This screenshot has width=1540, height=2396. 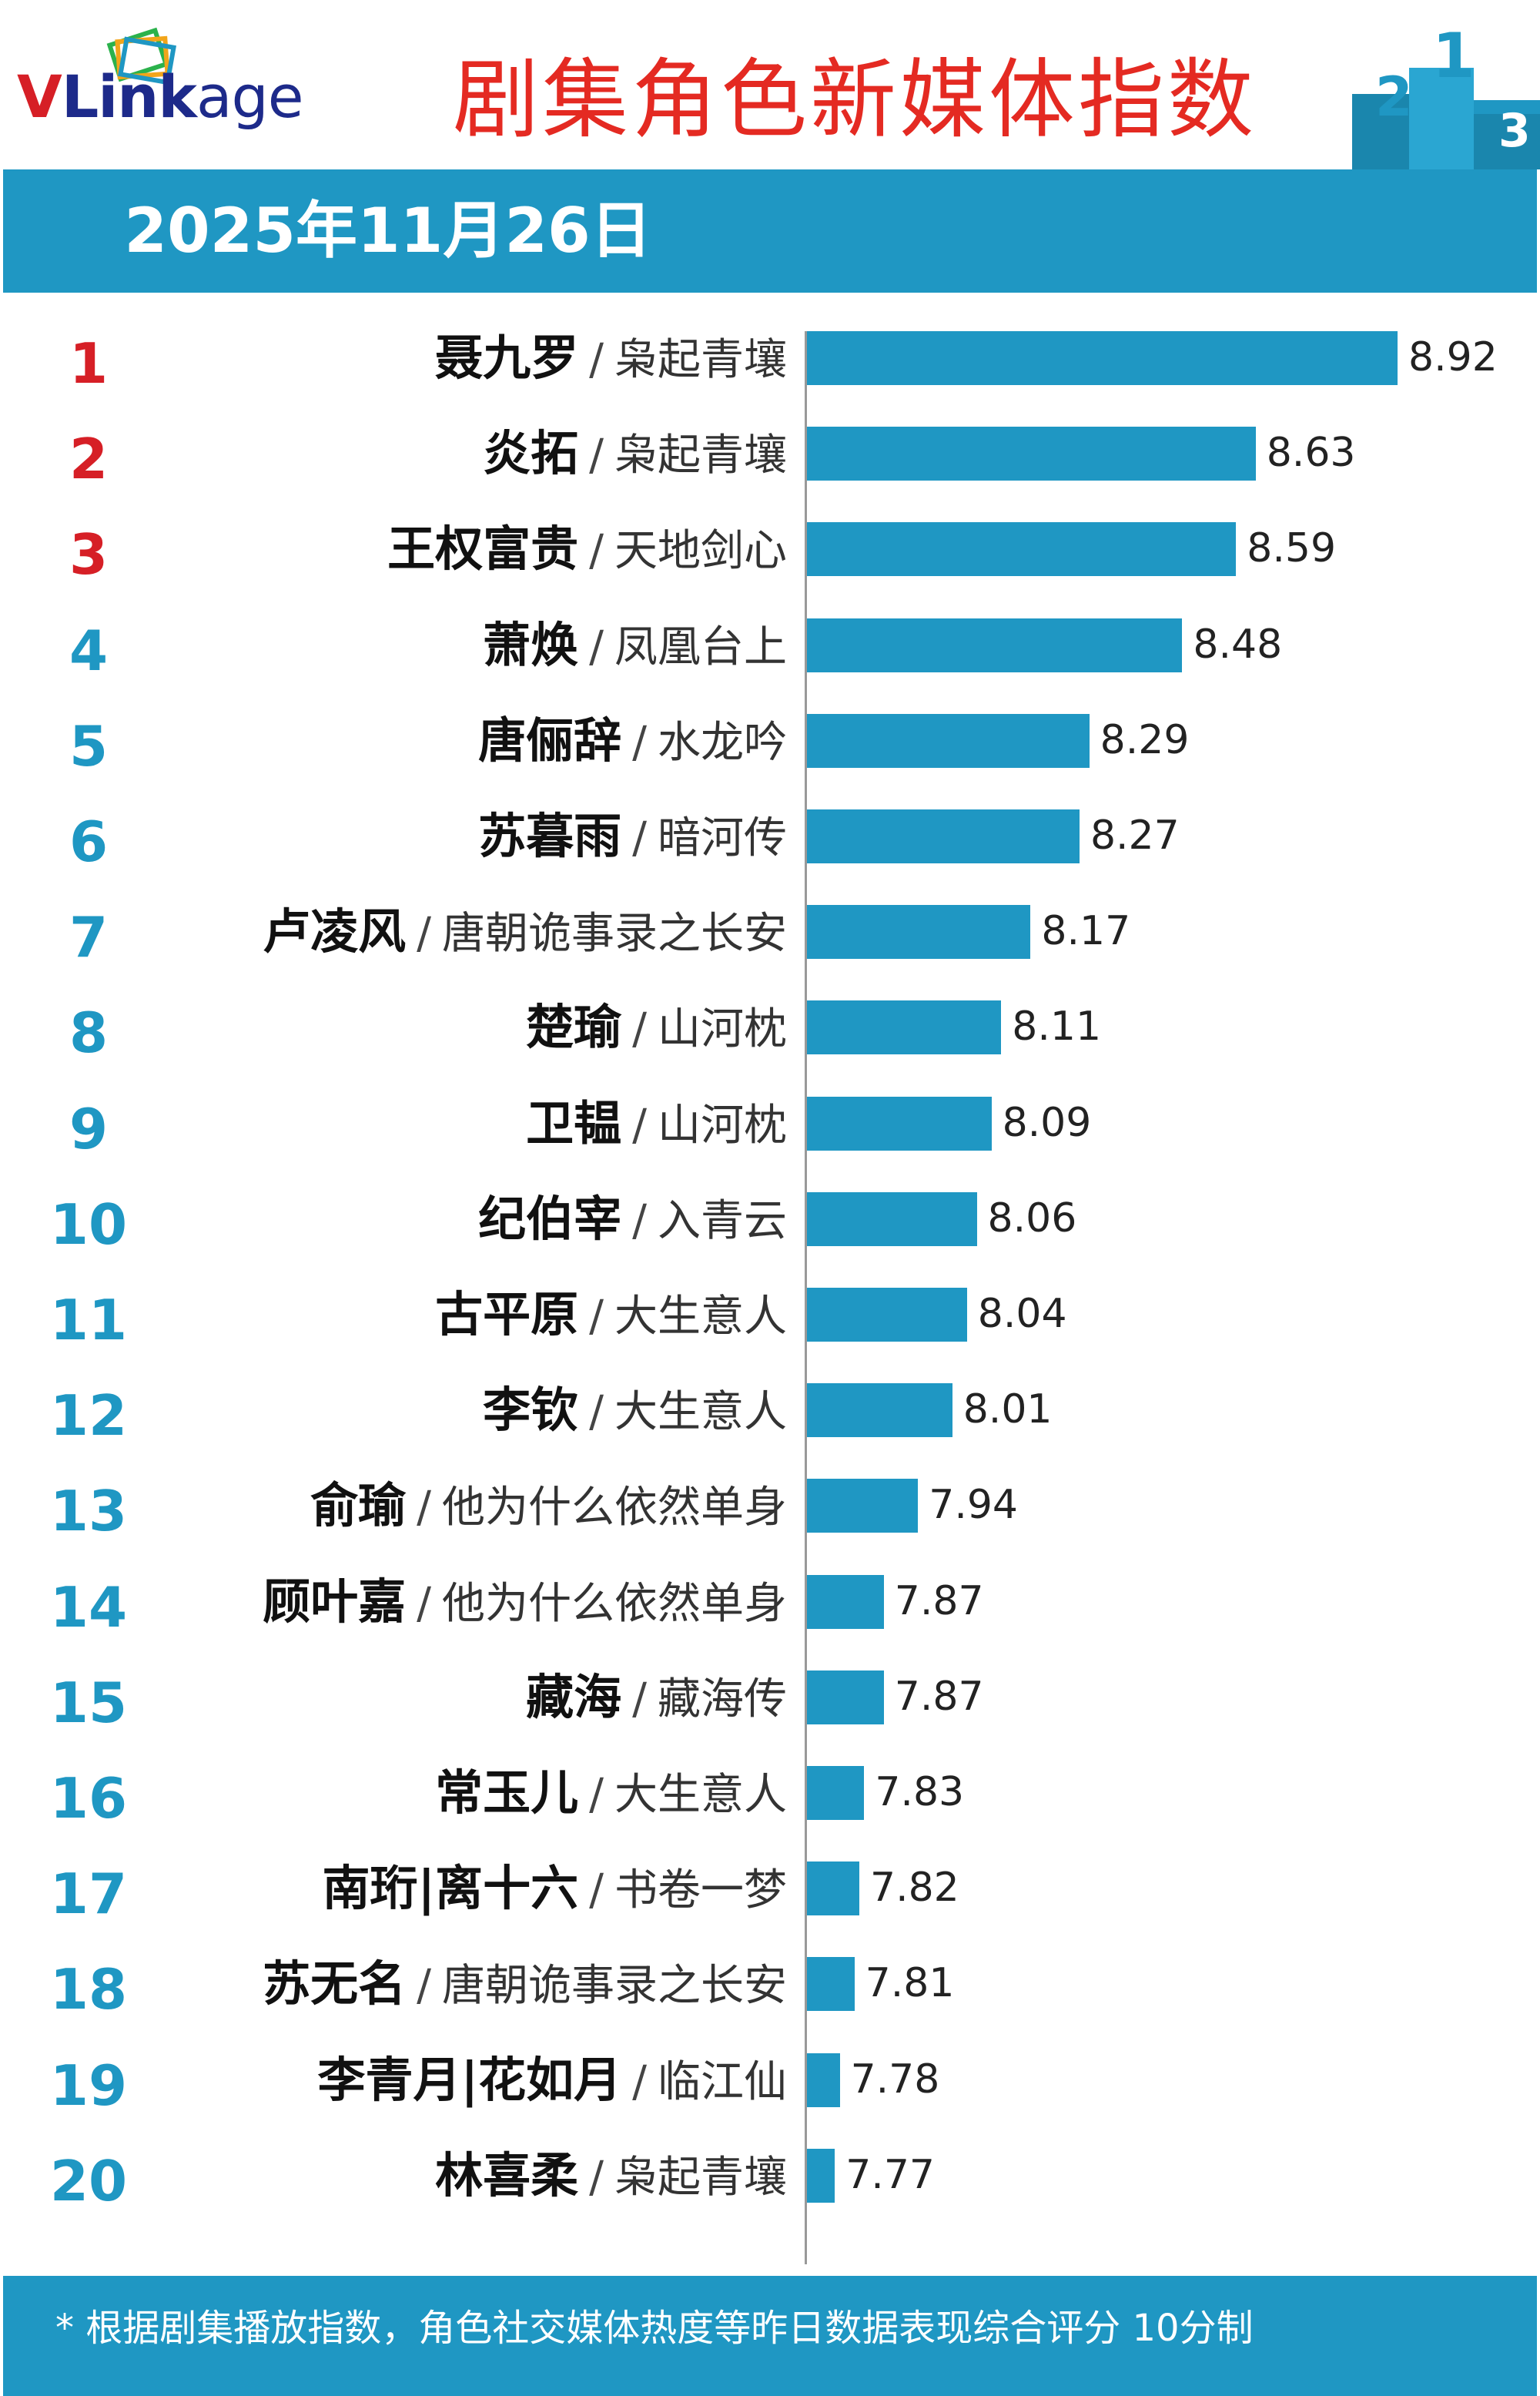 I want to click on character-name: 卢凌风, so click(x=335, y=931).